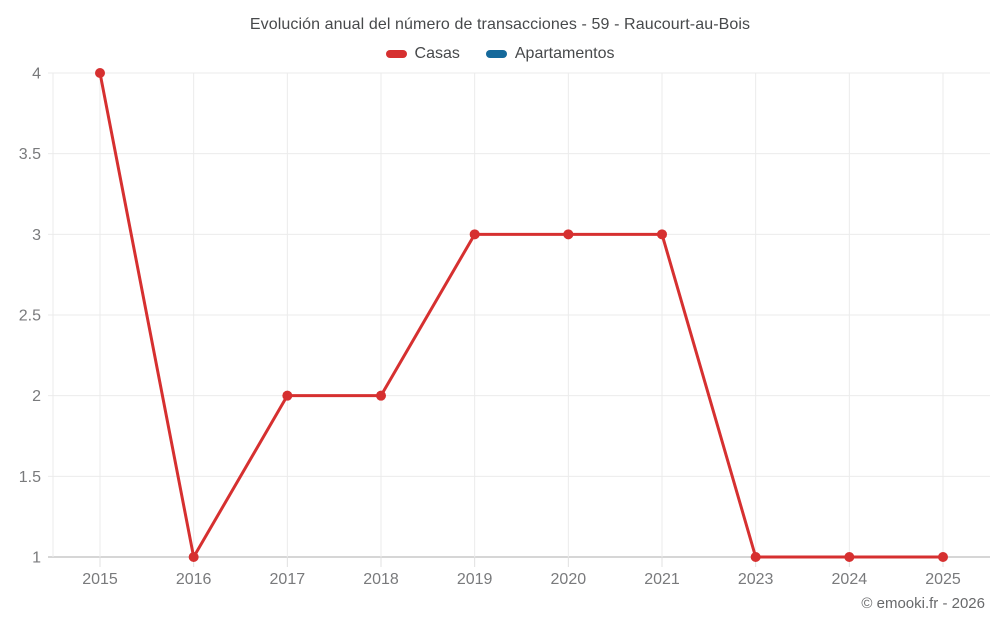 The width and height of the screenshot is (1000, 625). Describe the element at coordinates (475, 579) in the screenshot. I see `x-tick-label: 2019` at that location.